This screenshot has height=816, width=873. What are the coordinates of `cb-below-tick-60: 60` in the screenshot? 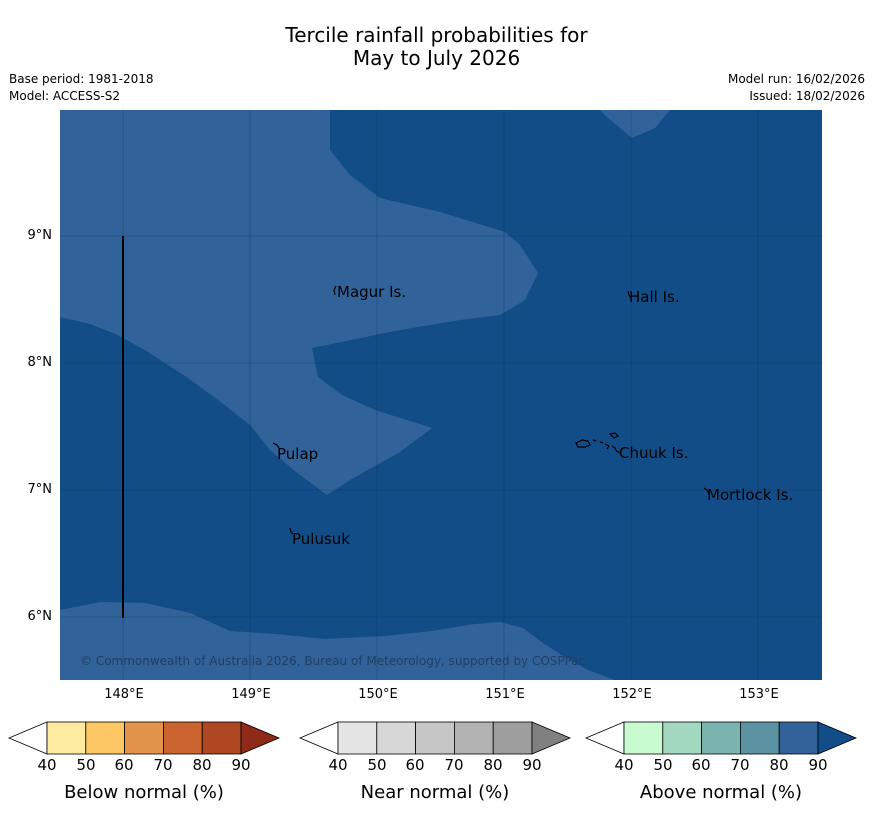 It's located at (124, 765).